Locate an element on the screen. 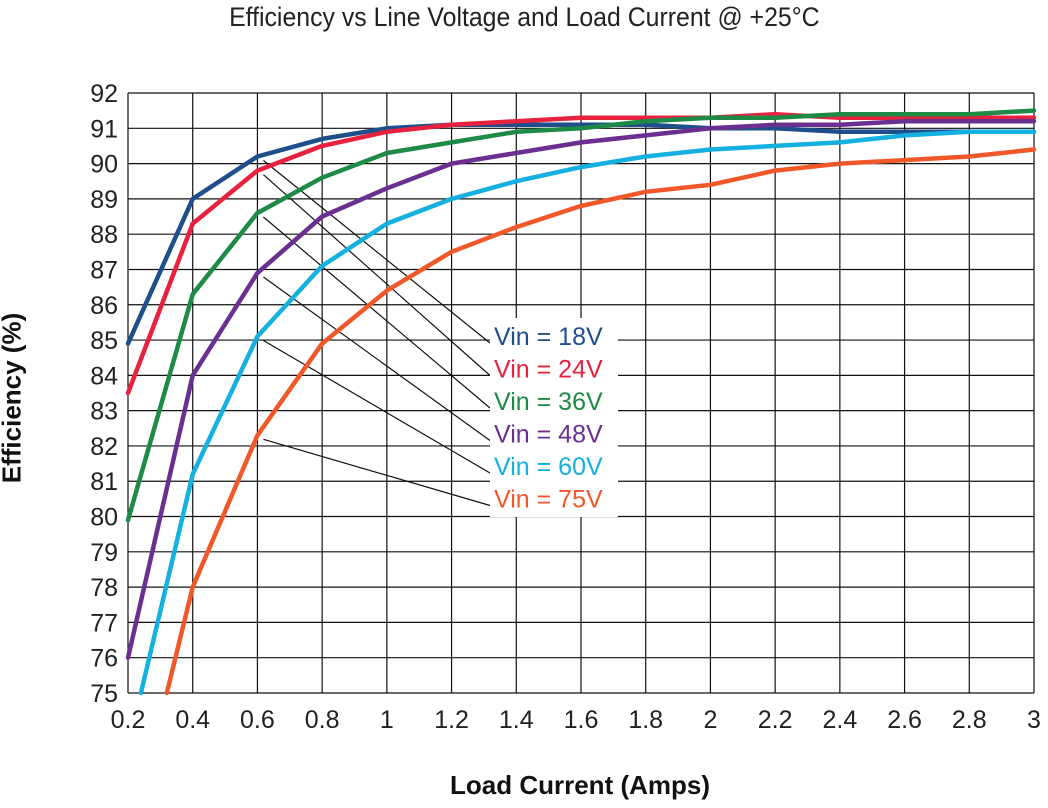 This screenshot has height=808, width=1048. y-tick-label: 84 is located at coordinates (104, 376).